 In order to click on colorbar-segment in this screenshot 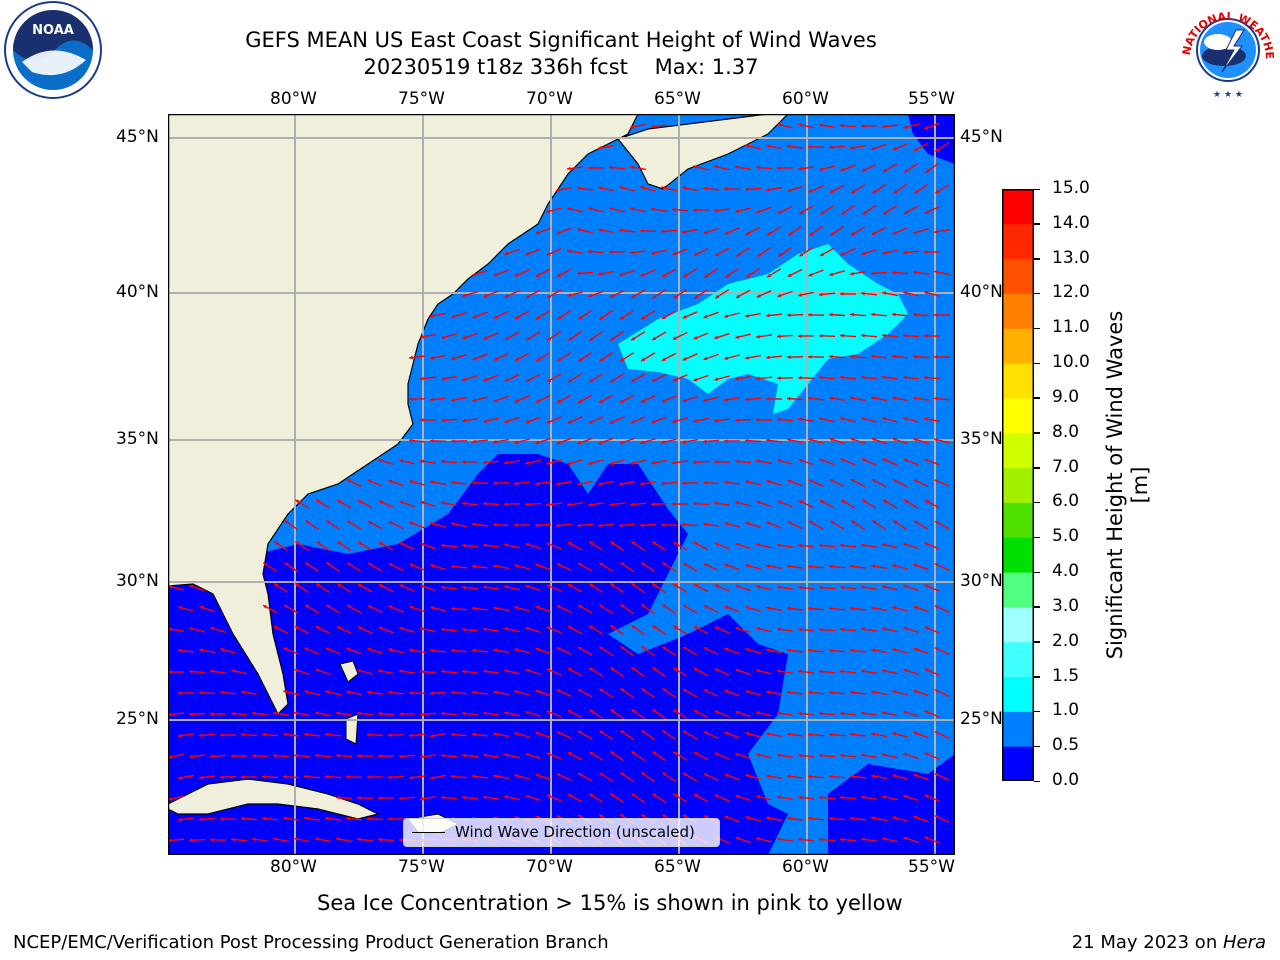, I will do `click(1018, 694)`.